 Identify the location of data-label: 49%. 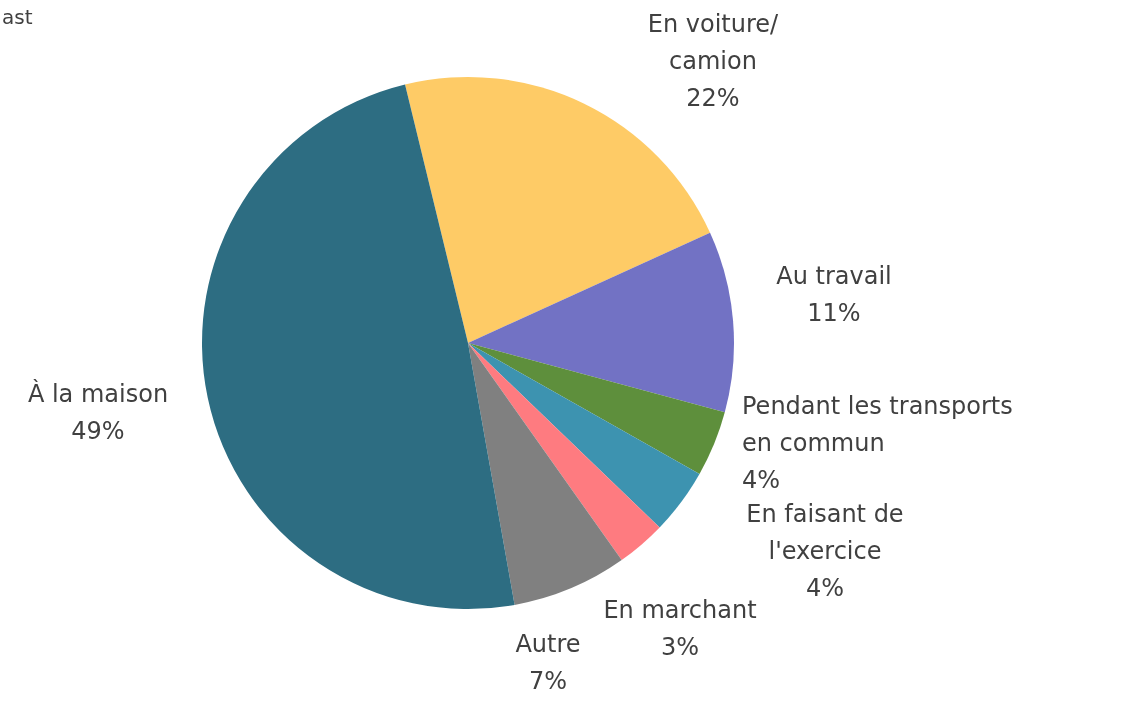
(98, 430).